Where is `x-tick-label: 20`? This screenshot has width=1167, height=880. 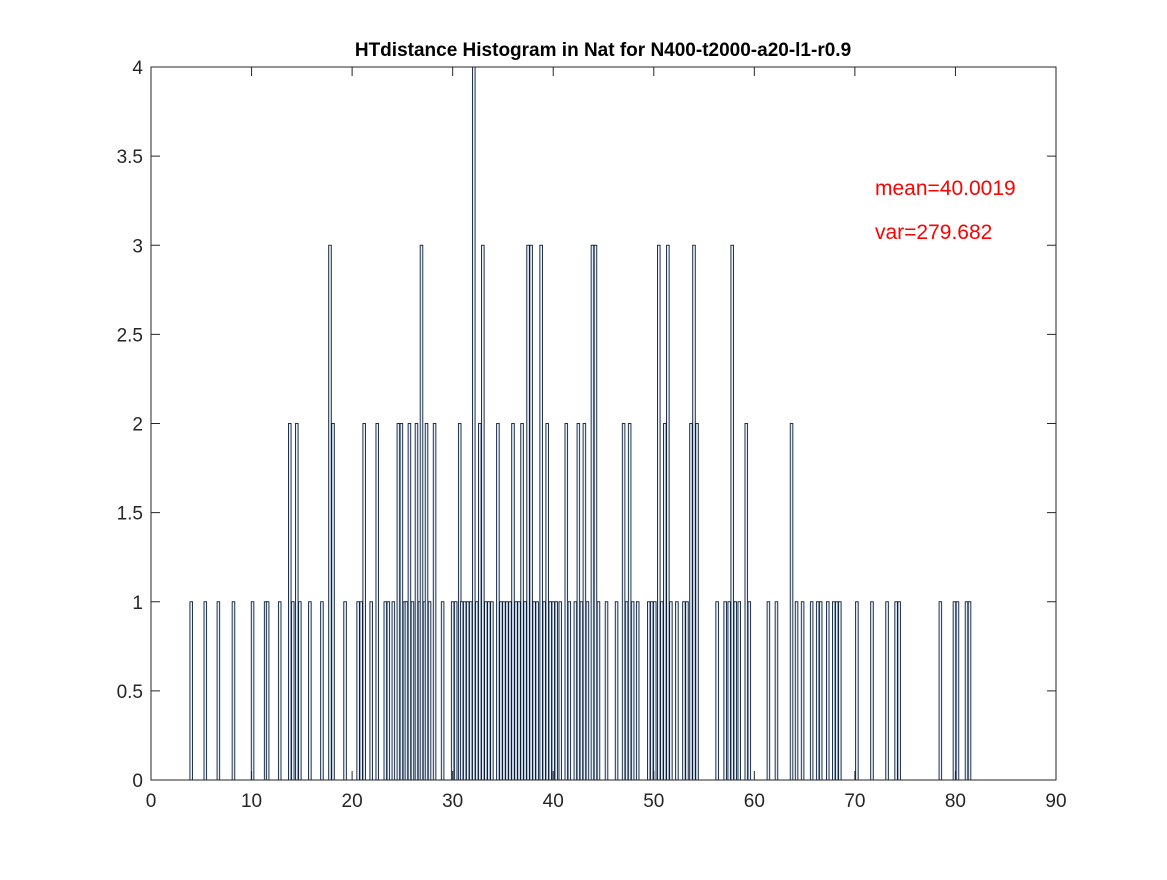 x-tick-label: 20 is located at coordinates (352, 801).